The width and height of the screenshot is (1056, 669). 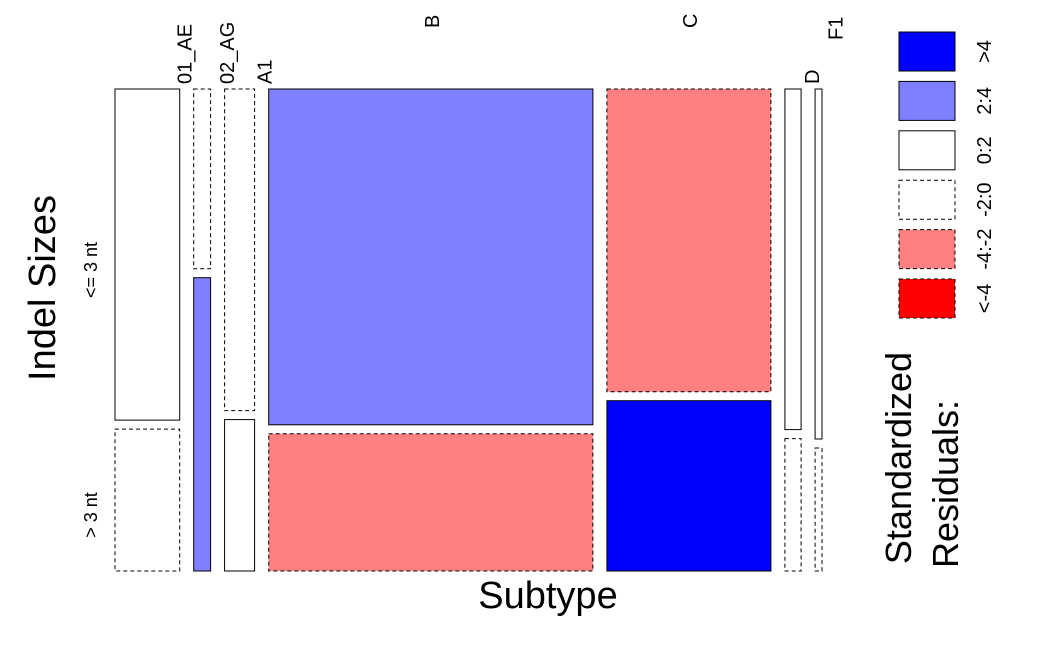 I want to click on subtype-label-01_ae: 01_AE, so click(x=185, y=54).